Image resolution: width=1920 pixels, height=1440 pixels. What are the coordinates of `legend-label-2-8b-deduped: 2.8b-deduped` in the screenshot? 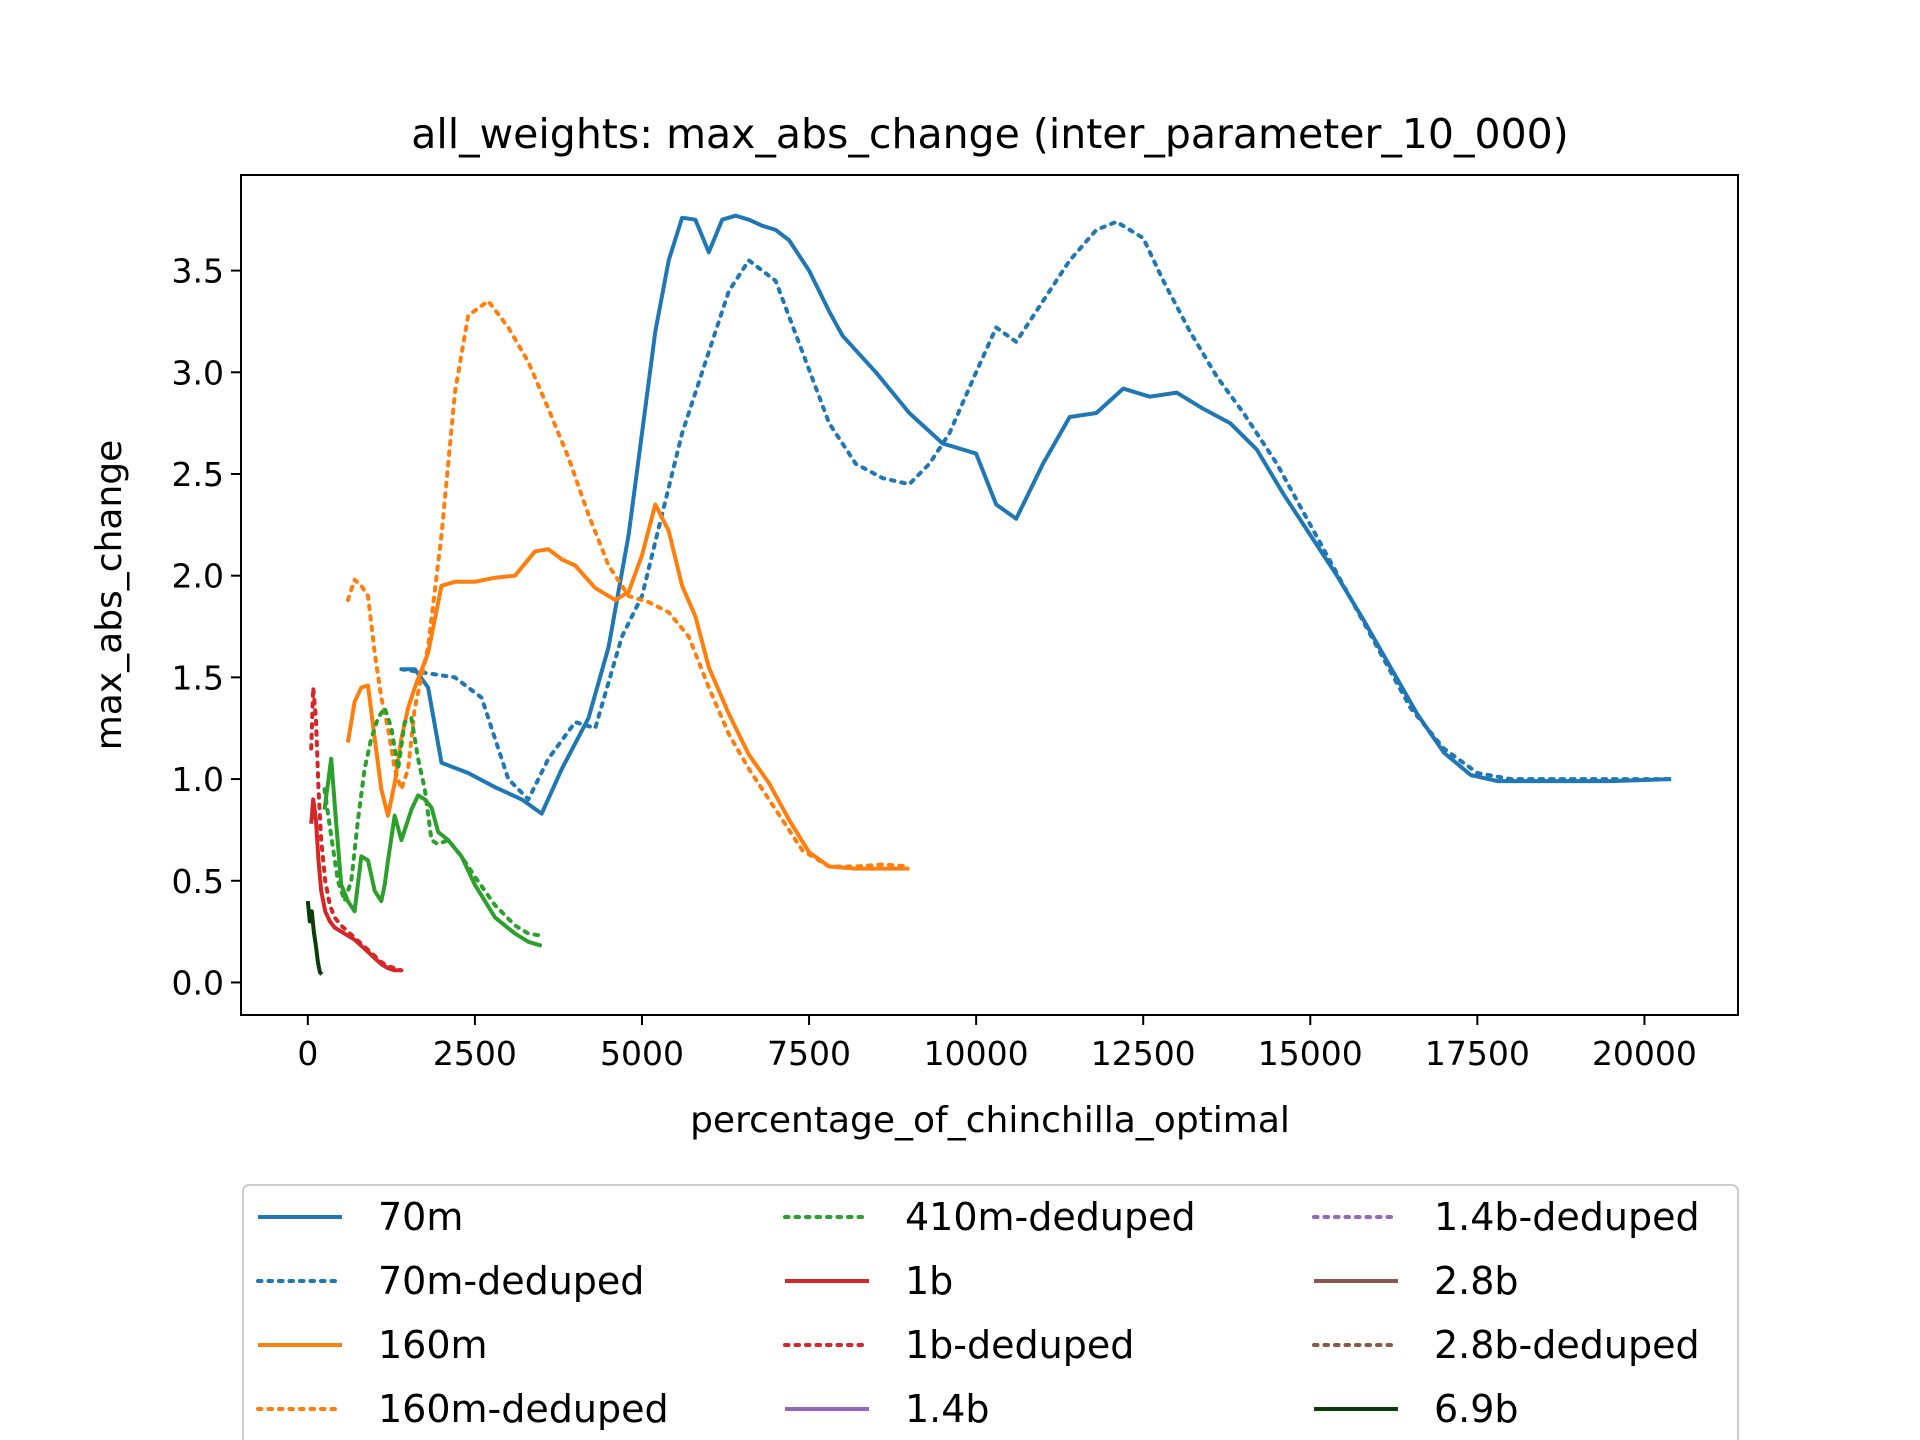 It's located at (1567, 1345).